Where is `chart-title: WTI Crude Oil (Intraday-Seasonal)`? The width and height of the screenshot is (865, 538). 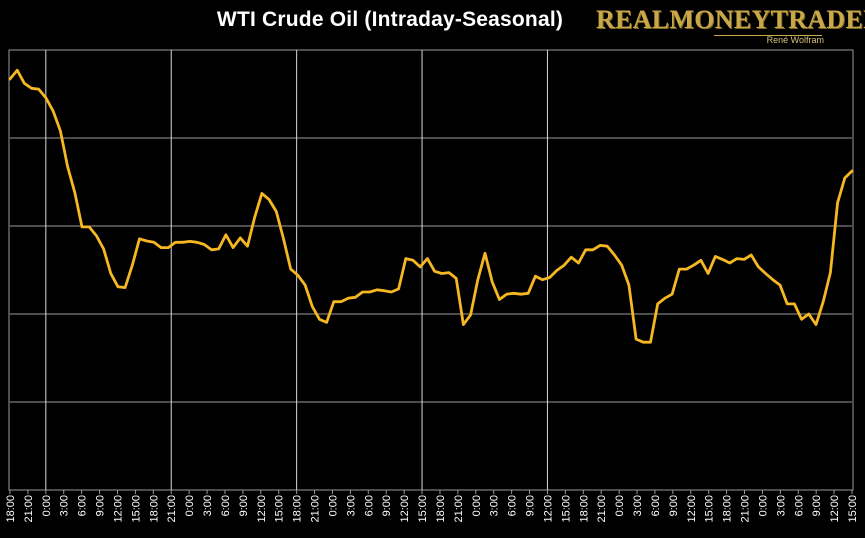 chart-title: WTI Crude Oil (Intraday-Seasonal) is located at coordinates (390, 19).